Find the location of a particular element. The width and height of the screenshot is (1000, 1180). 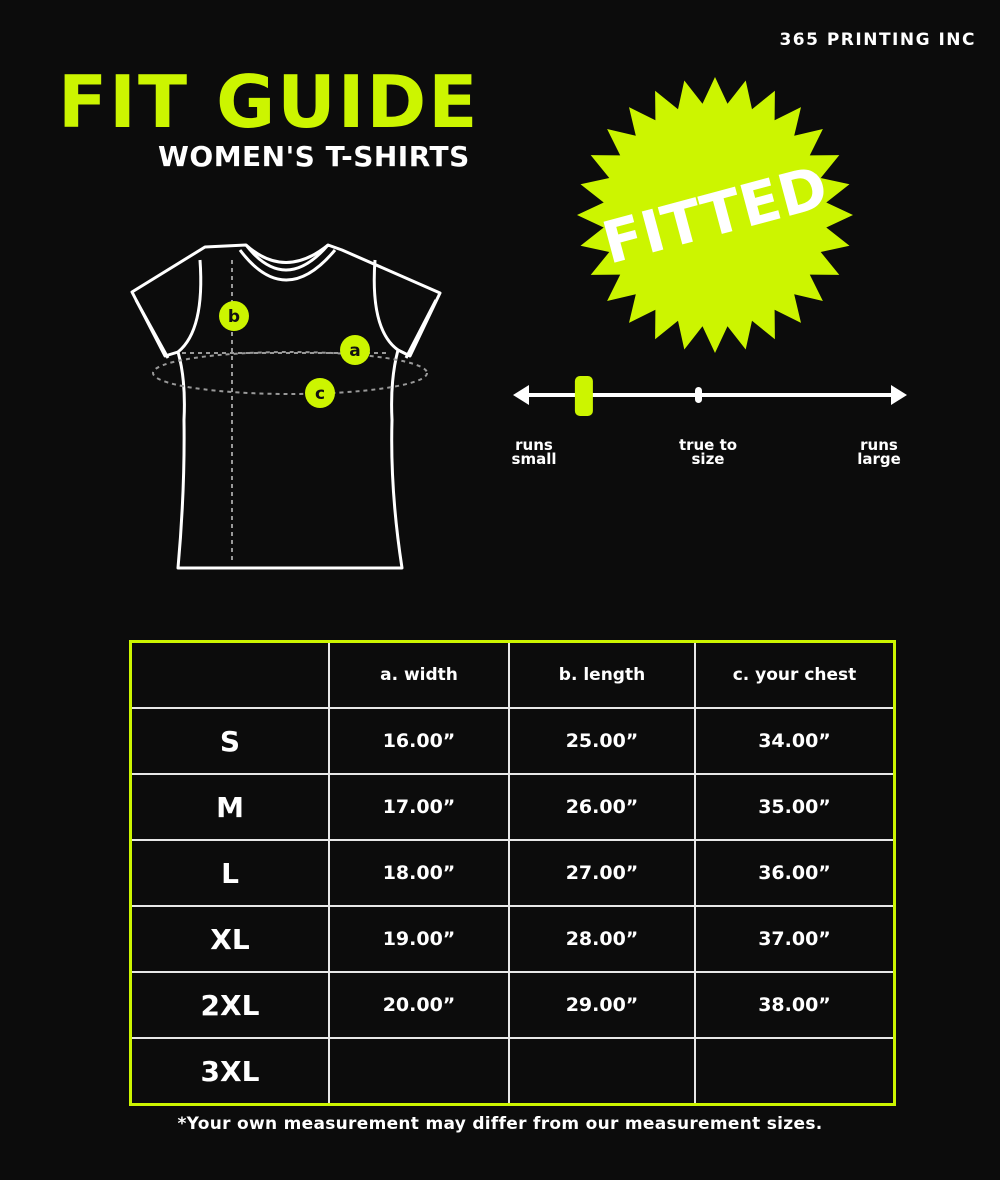

svg-text: b is located at coordinates (234, 317).